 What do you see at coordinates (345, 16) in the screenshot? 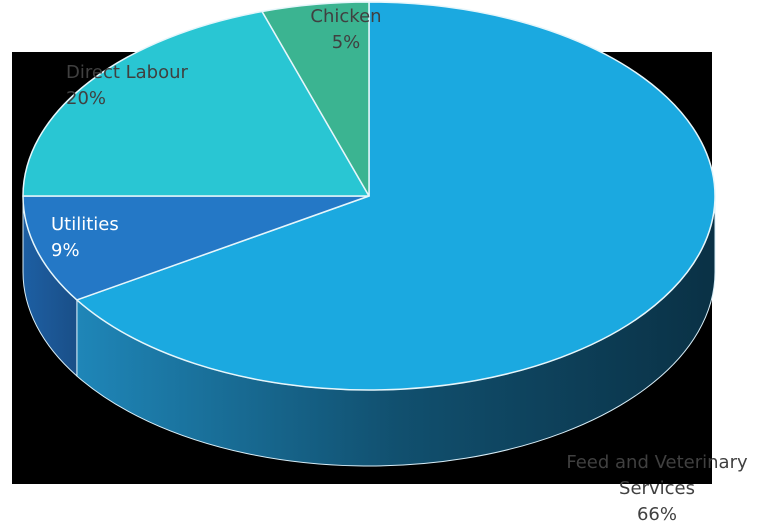
I see `label-chicken-name: Chicken` at bounding box center [345, 16].